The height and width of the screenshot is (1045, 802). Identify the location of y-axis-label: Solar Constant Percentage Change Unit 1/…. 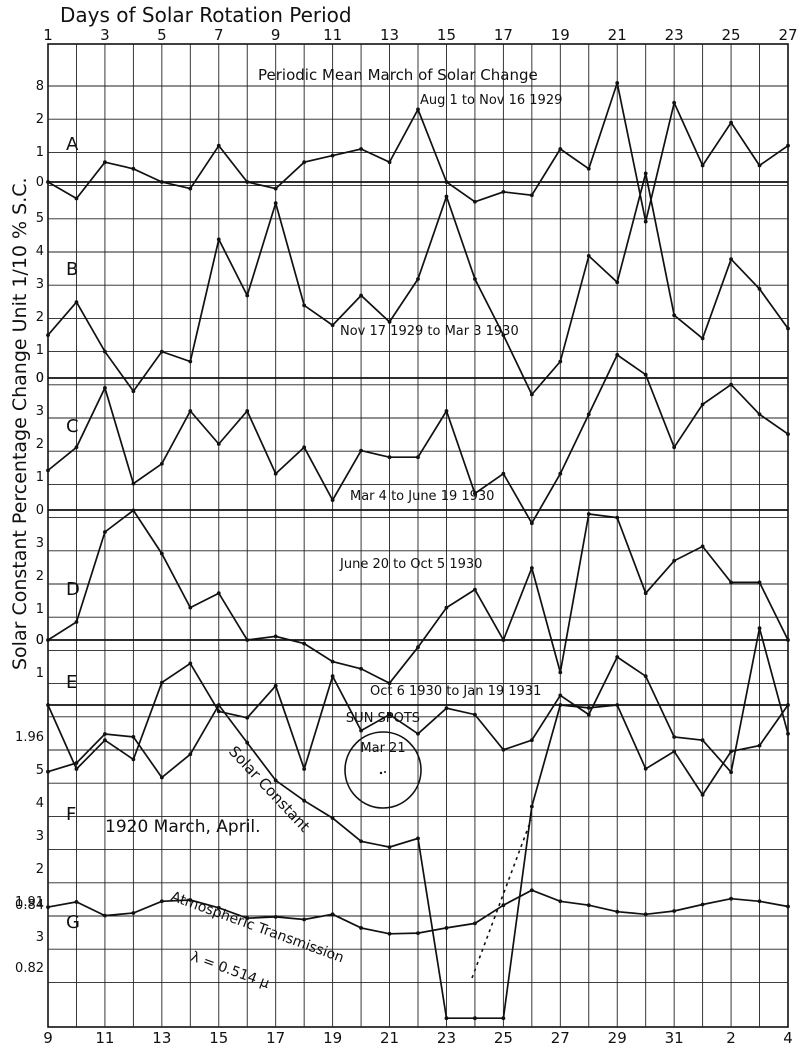
(20, 423).